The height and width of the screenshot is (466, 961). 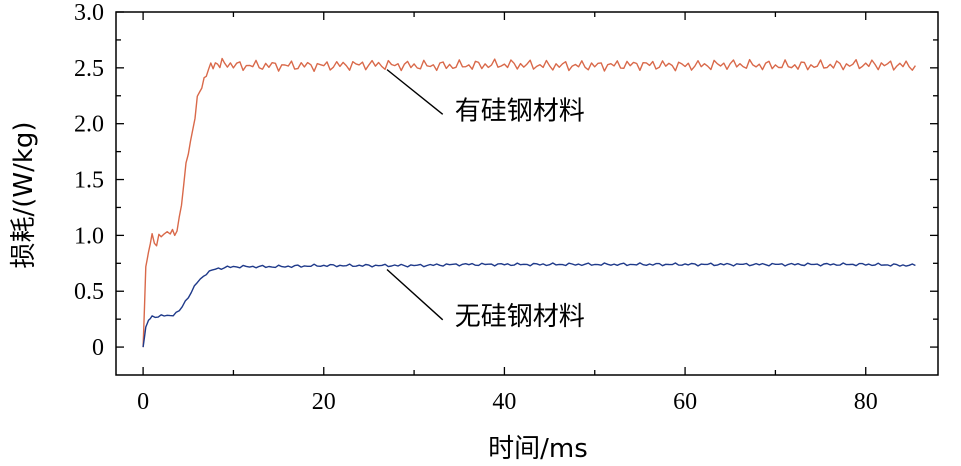 I want to click on y-tick-label: 0.5, so click(x=89, y=292).